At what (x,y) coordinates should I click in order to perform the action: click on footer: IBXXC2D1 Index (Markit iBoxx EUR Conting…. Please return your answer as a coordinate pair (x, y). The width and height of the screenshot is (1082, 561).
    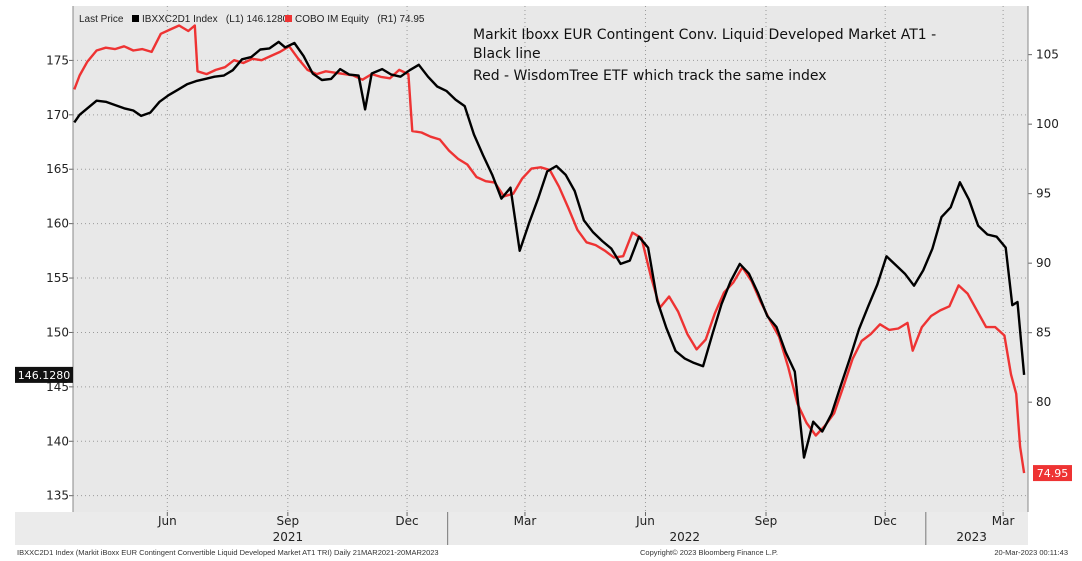
    Looking at the image, I should click on (542, 552).